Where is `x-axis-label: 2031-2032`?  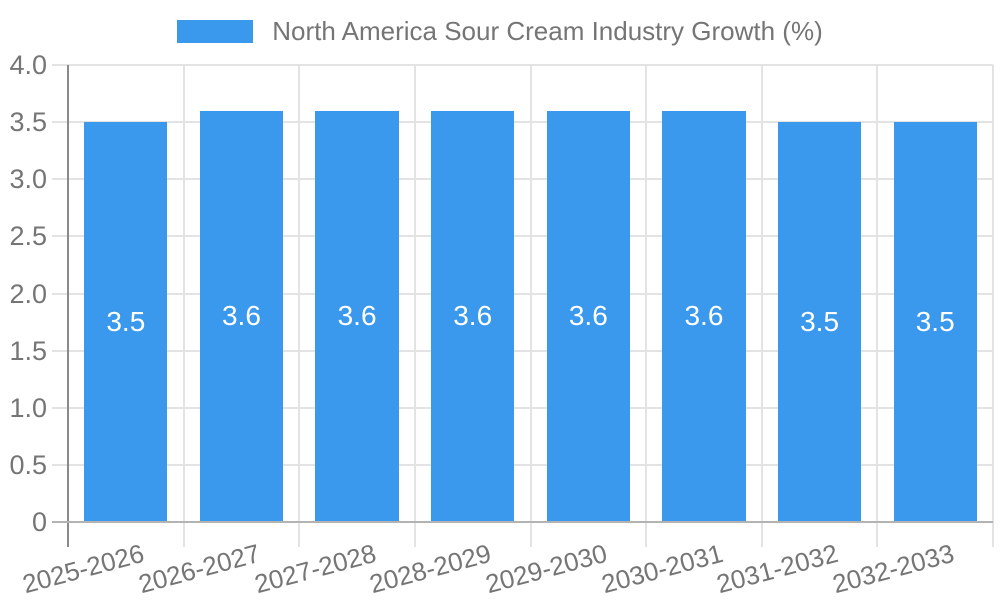 x-axis-label: 2031-2032 is located at coordinates (777, 569).